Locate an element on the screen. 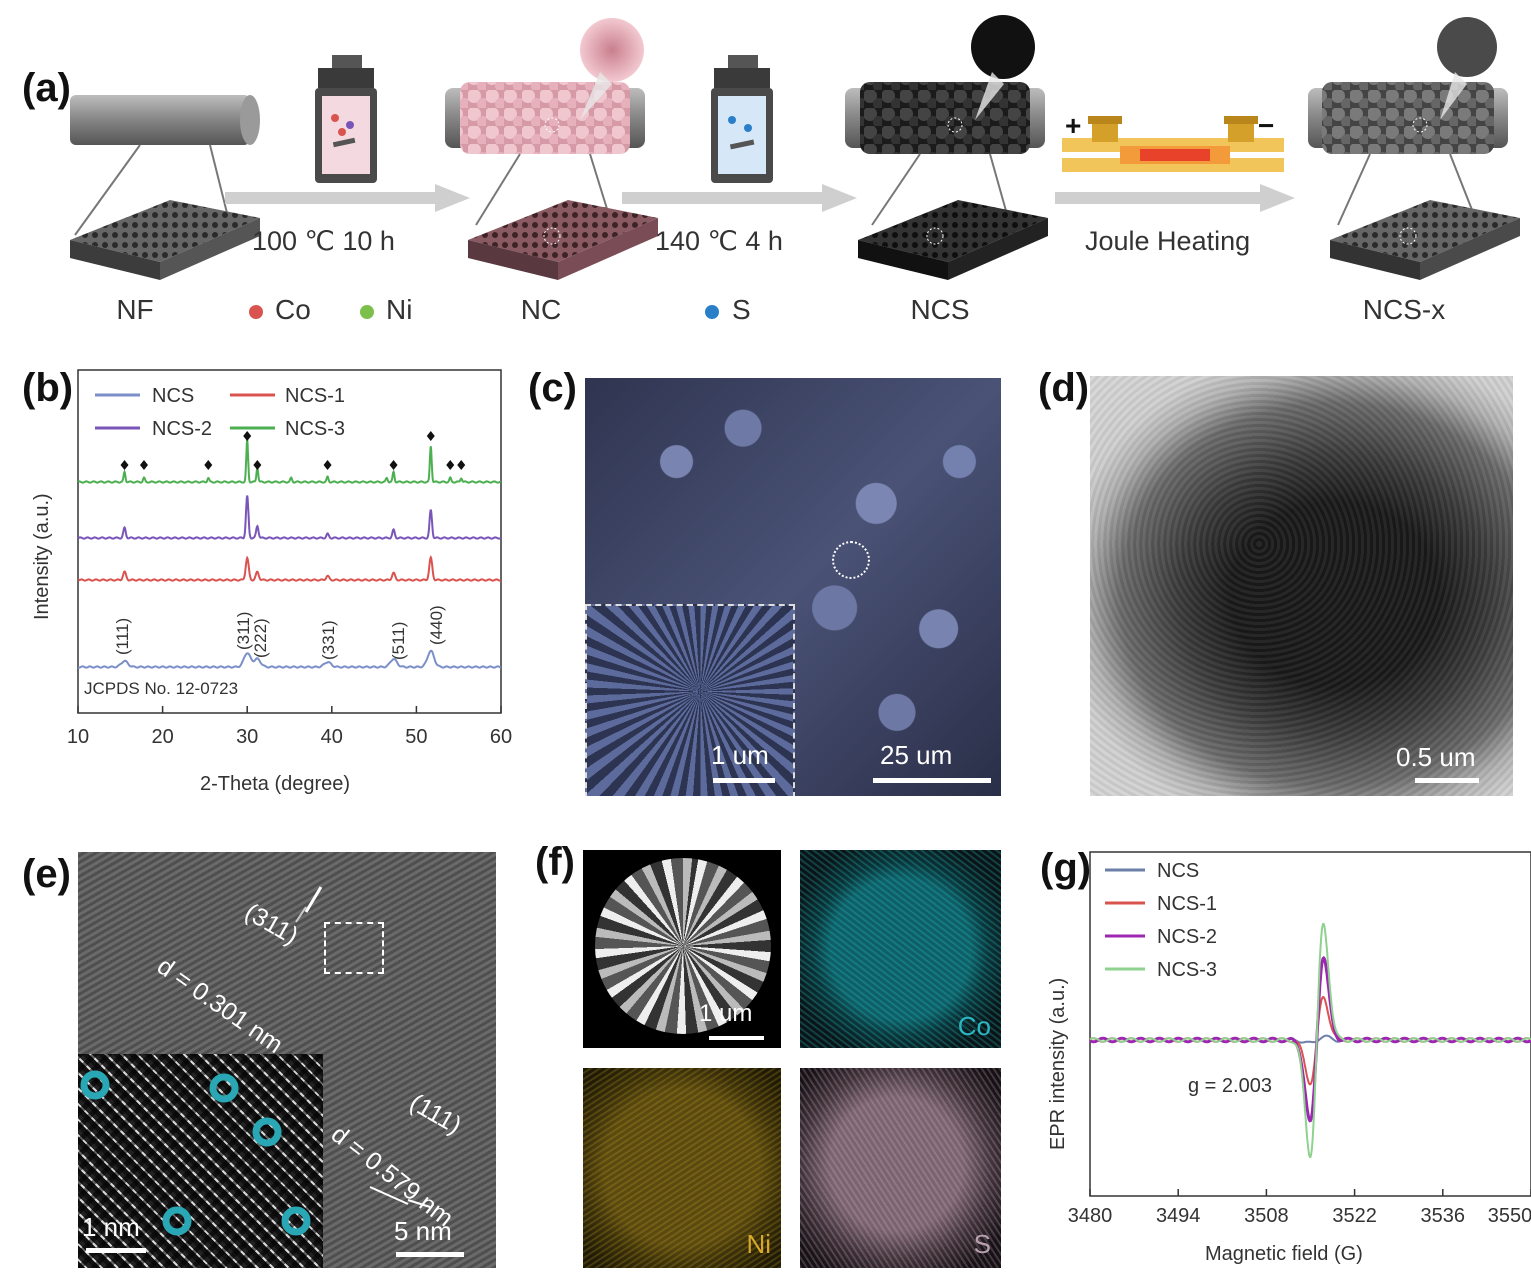  epr-legend-ncs2: NCS-2 is located at coordinates (1187, 937).